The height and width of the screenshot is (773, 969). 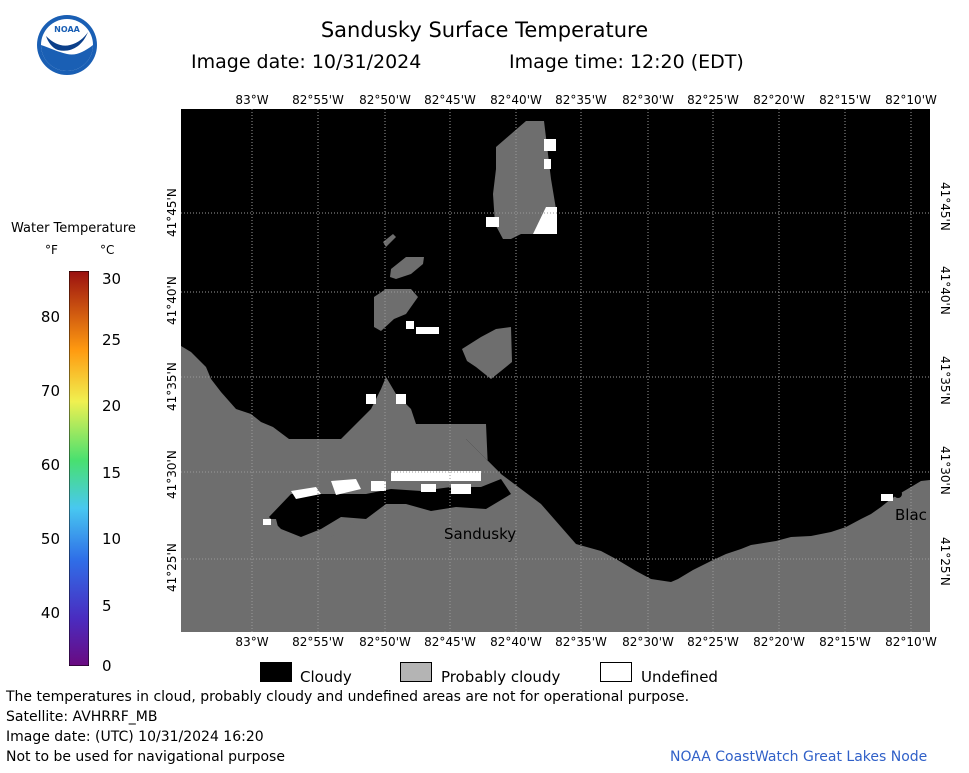 What do you see at coordinates (112, 279) in the screenshot?
I see `c-tick: 30` at bounding box center [112, 279].